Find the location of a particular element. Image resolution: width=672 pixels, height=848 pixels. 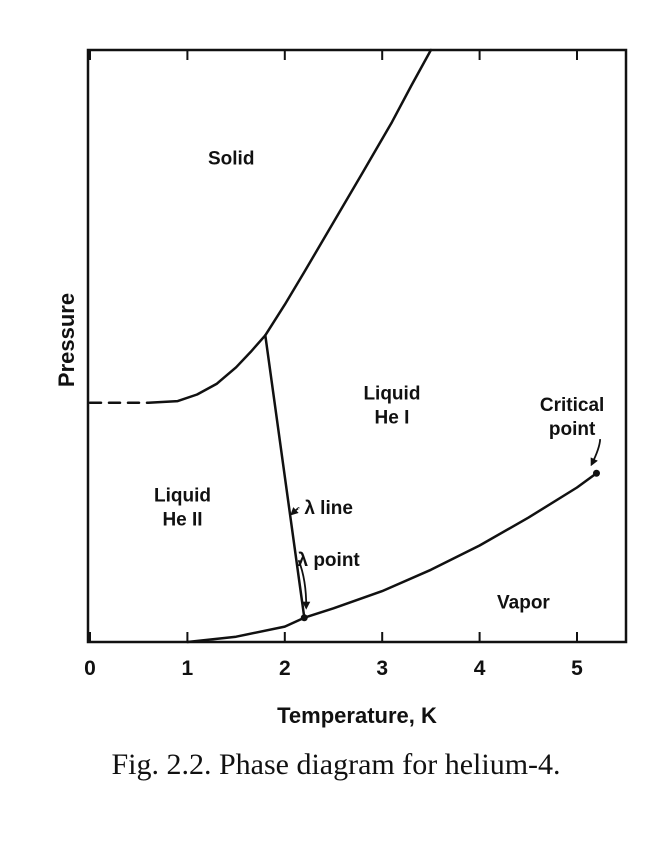

x-axis-label: Temperature, K is located at coordinates (357, 715).